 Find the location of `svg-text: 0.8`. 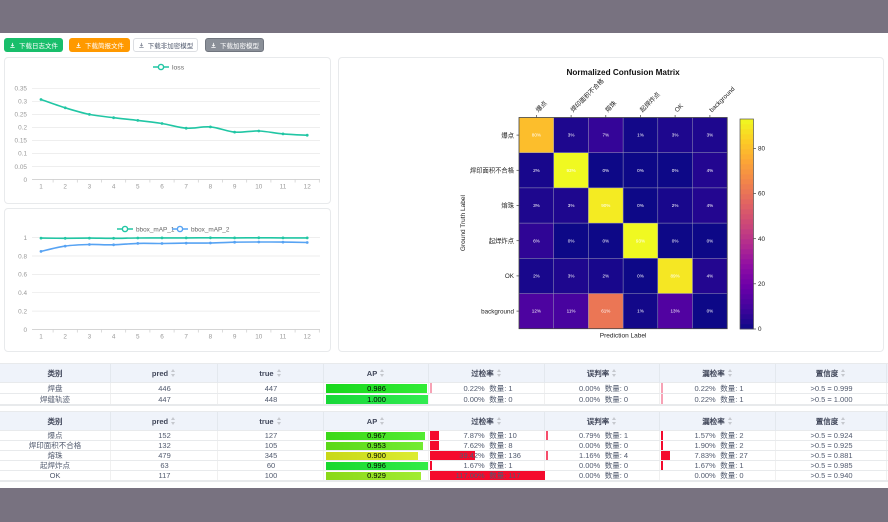

svg-text: 0.8 is located at coordinates (22, 256).